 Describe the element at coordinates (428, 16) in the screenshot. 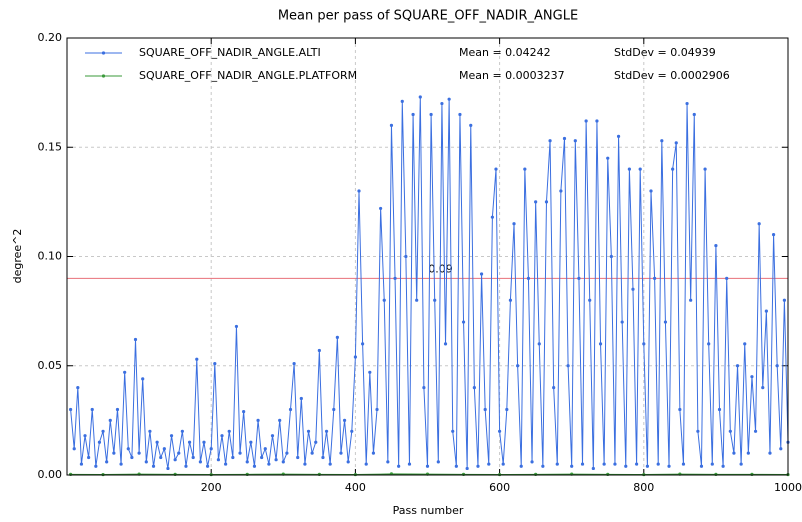

I see `chart-title: Mean per pass of SQUARE_OFF_NADIR_ANGLE` at that location.